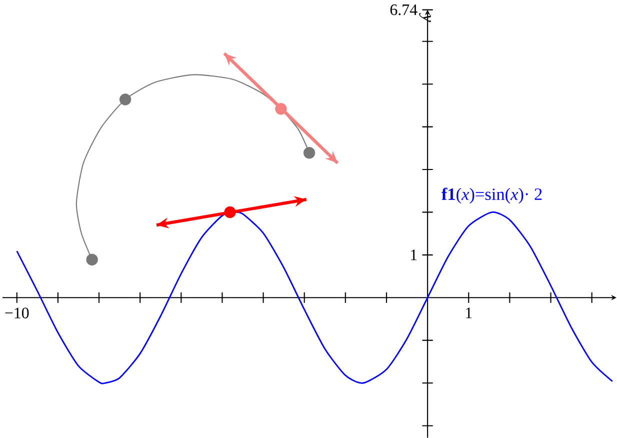 This screenshot has width=617, height=438. Describe the element at coordinates (425, 17) in the screenshot. I see `y-axis-title: y` at that location.